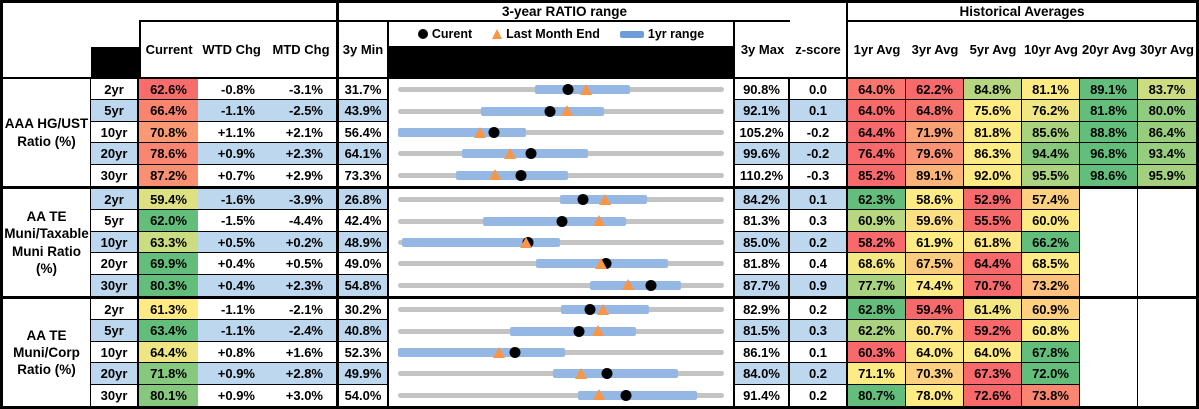  Describe the element at coordinates (935, 395) in the screenshot. I see `avg-cell: 78.0%` at that location.